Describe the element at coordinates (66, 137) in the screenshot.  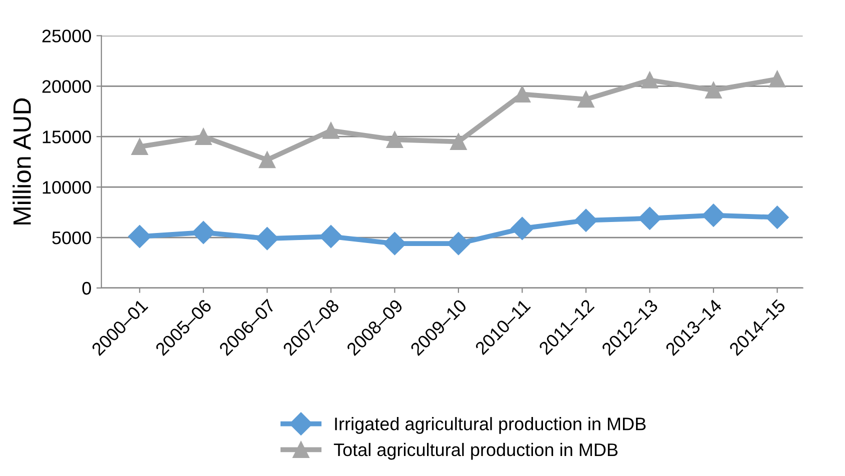
I see `y-tick-label: 15000` at that location.